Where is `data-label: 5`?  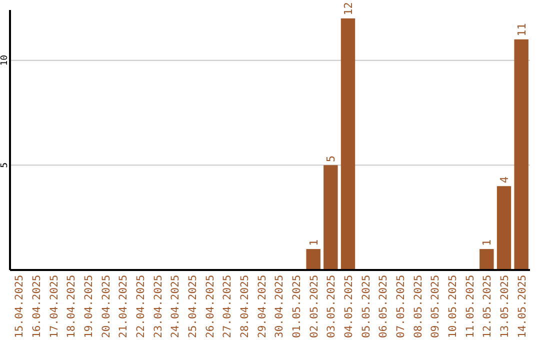
data-label: 5 is located at coordinates (331, 159).